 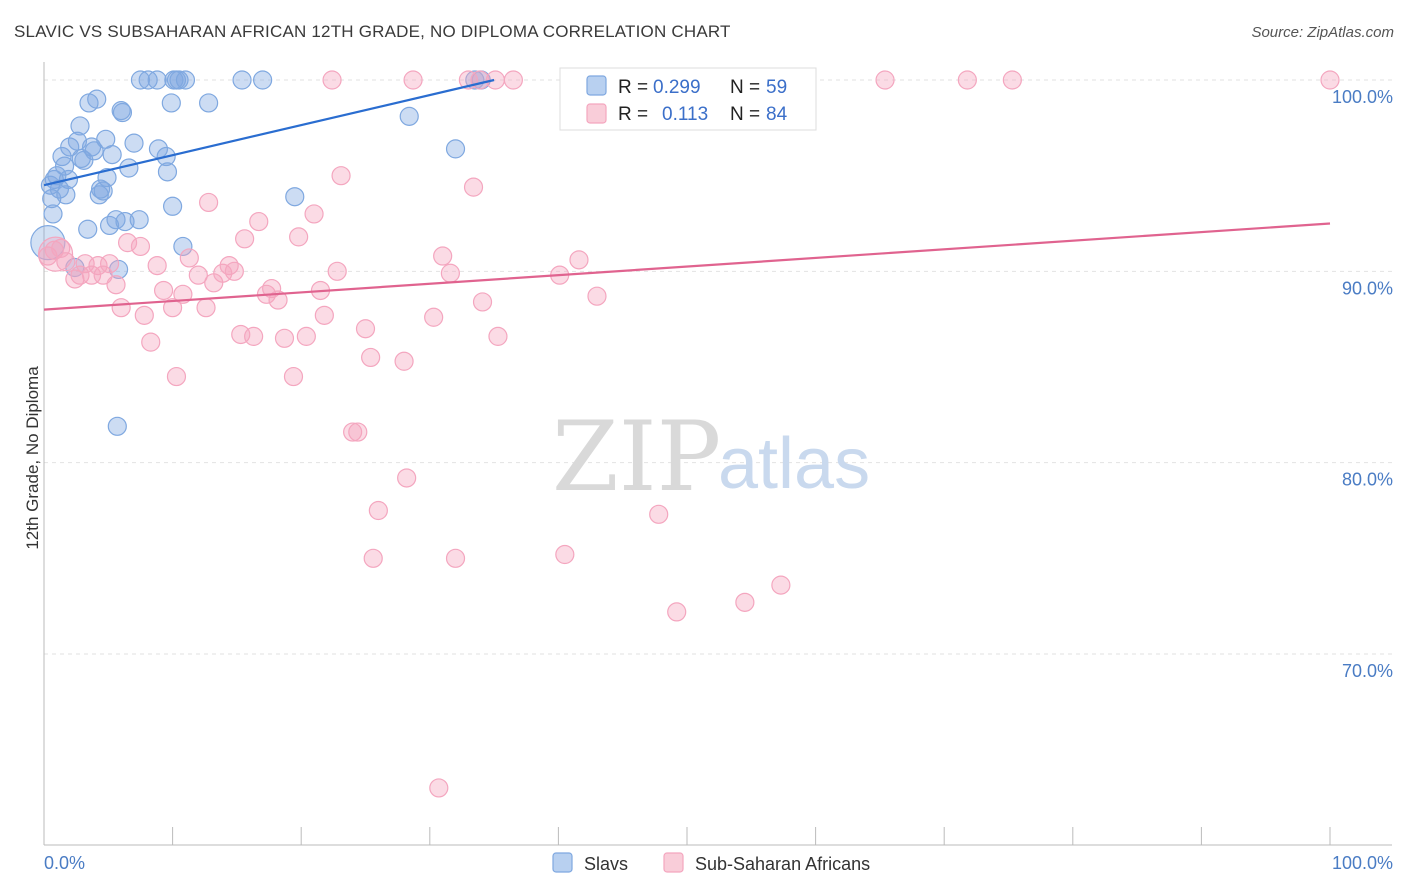 I want to click on series-0-points, so click(x=260, y=253).